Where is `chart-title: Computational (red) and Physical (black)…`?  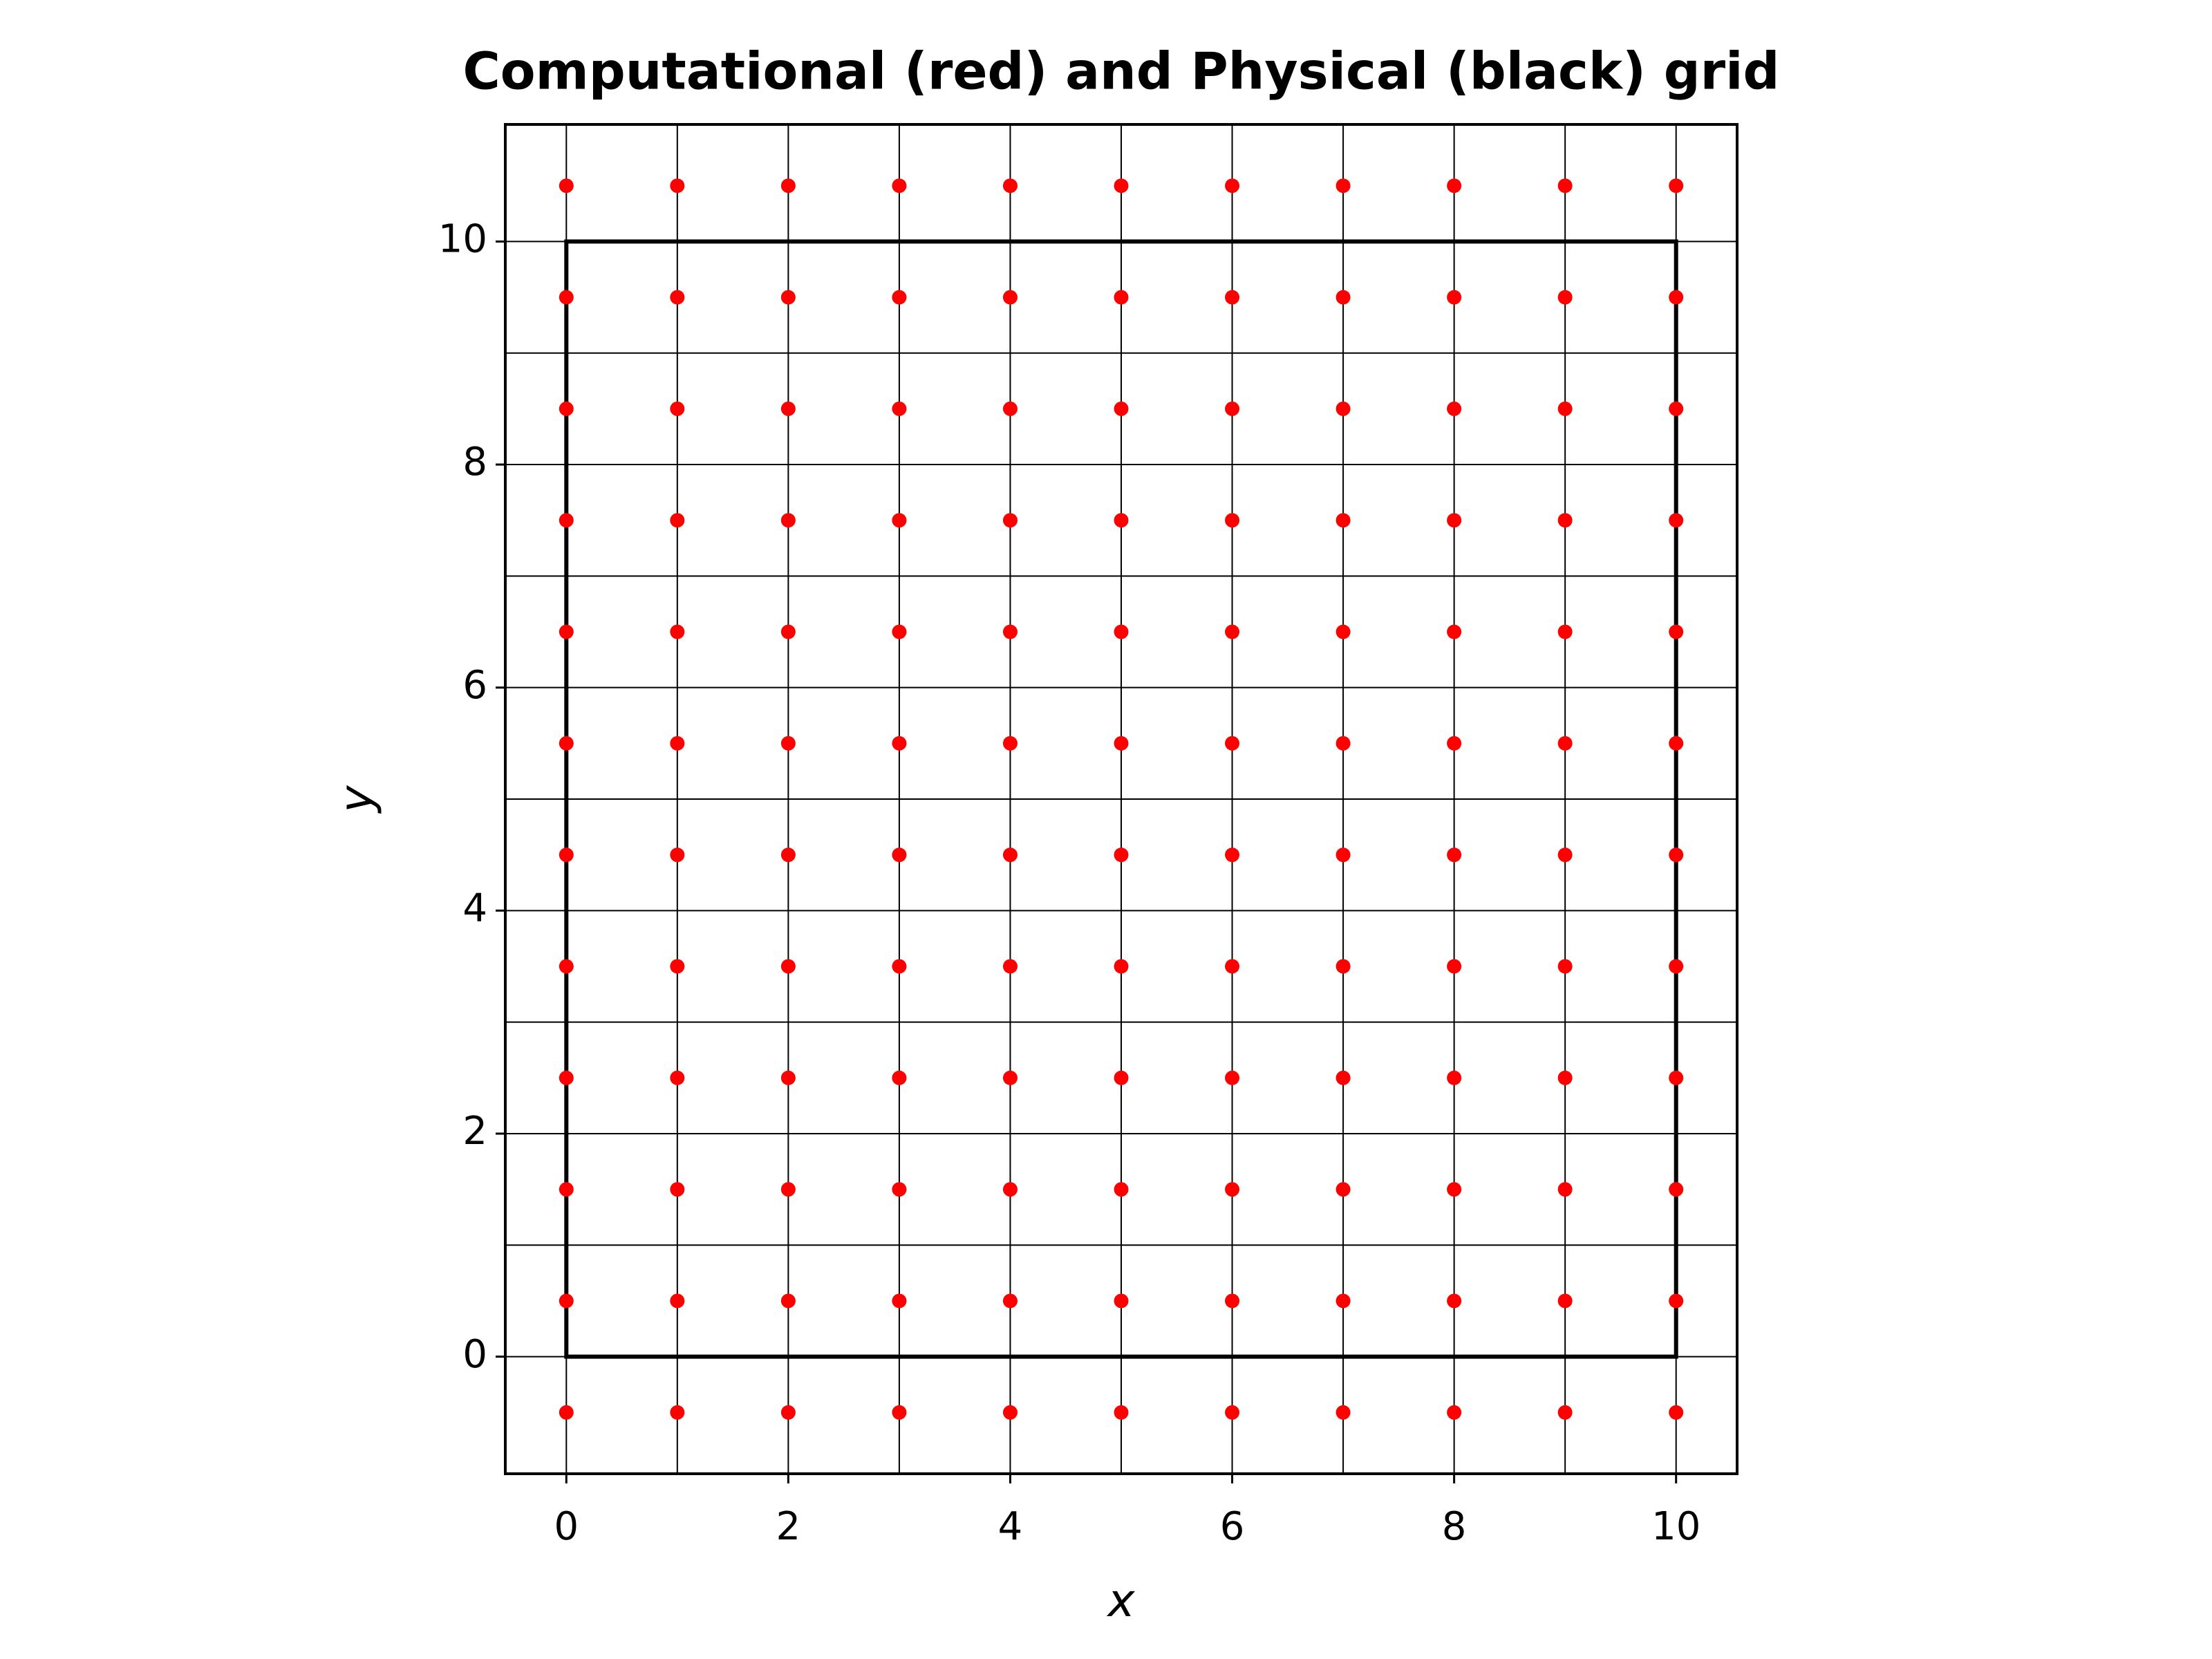 chart-title: Computational (red) and Physical (black)… is located at coordinates (1121, 72).